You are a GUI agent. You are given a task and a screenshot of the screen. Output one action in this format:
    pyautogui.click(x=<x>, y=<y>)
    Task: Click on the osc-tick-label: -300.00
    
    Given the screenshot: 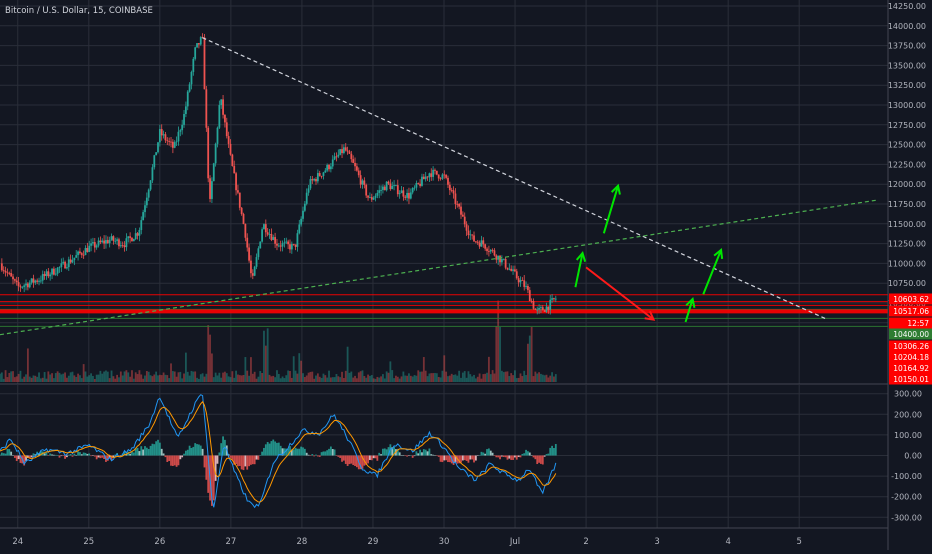 What is the action you would take?
    pyautogui.click(x=906, y=517)
    